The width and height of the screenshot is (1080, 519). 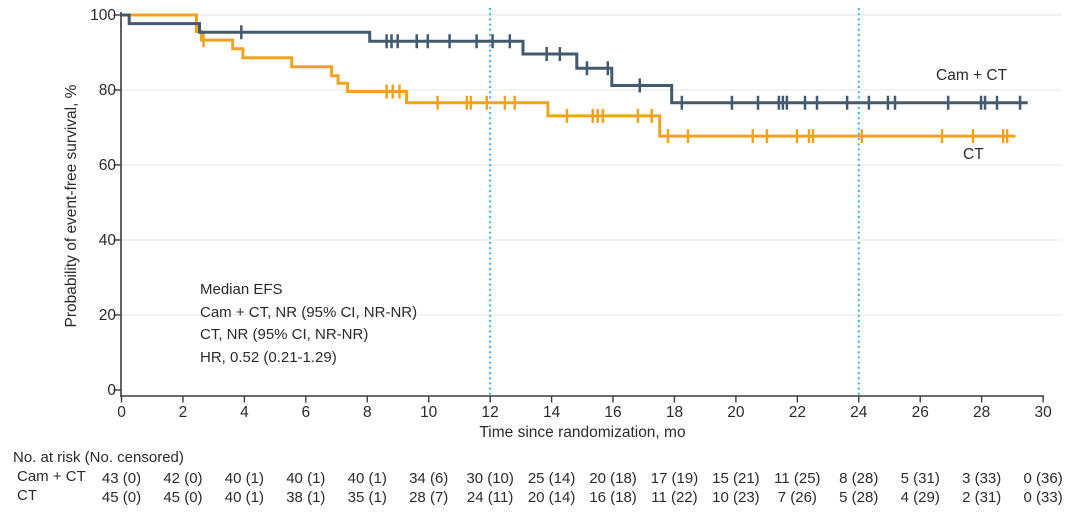 I want to click on risk-value-cam-ct-6mo: 40 (1), so click(x=305, y=478).